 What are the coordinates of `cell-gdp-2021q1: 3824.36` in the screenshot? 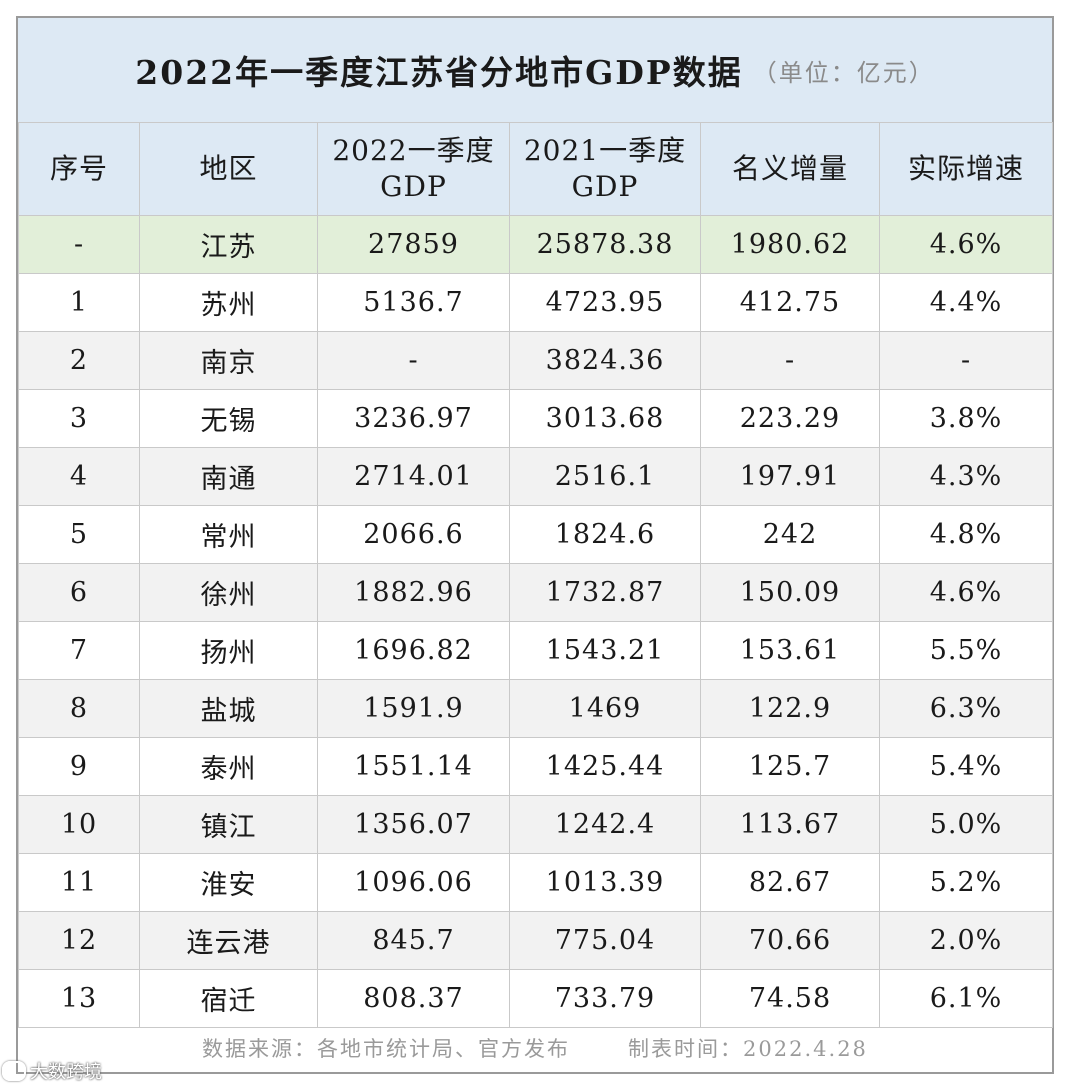 It's located at (605, 360).